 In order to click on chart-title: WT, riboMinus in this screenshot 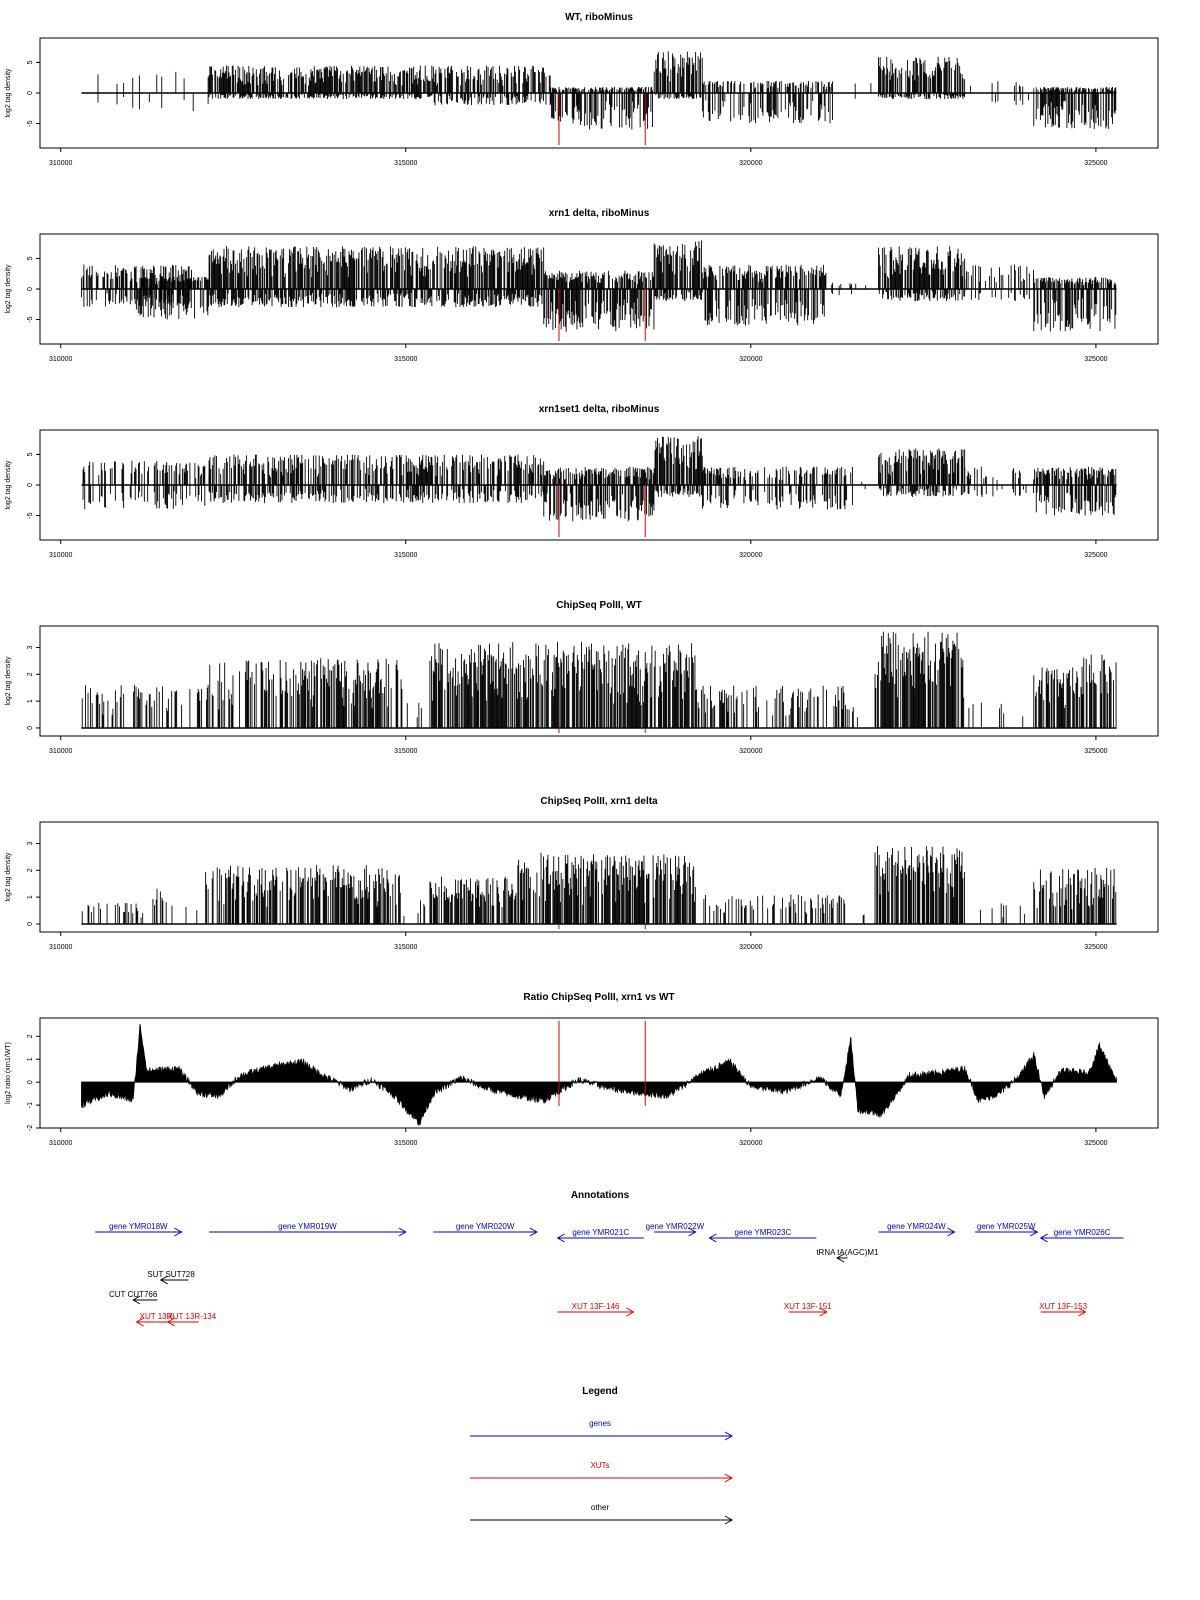, I will do `click(599, 17)`.